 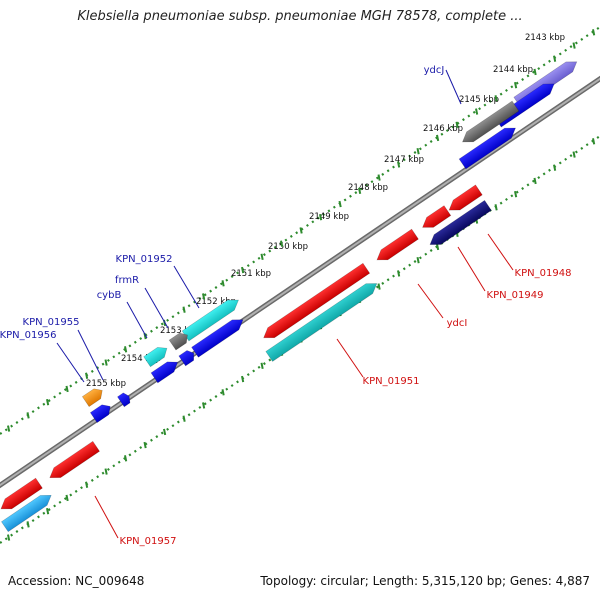 I want to click on tick-label: 2153 kbp, so click(x=180, y=331).